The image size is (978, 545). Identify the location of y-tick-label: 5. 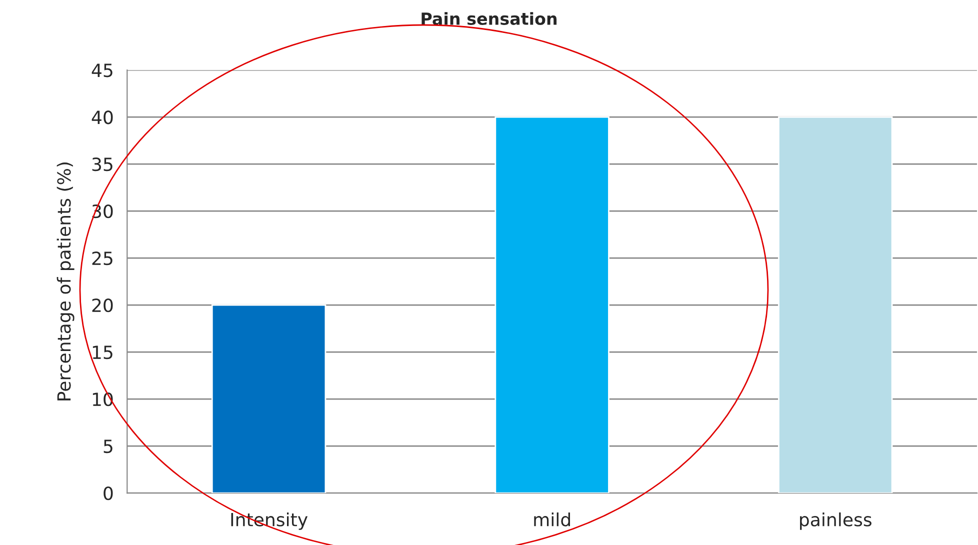
(108, 447).